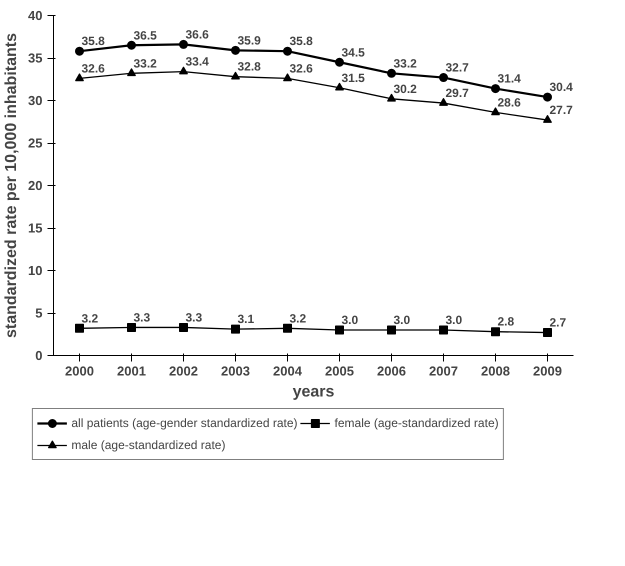  I want to click on x-axis-title: years, so click(313, 392).